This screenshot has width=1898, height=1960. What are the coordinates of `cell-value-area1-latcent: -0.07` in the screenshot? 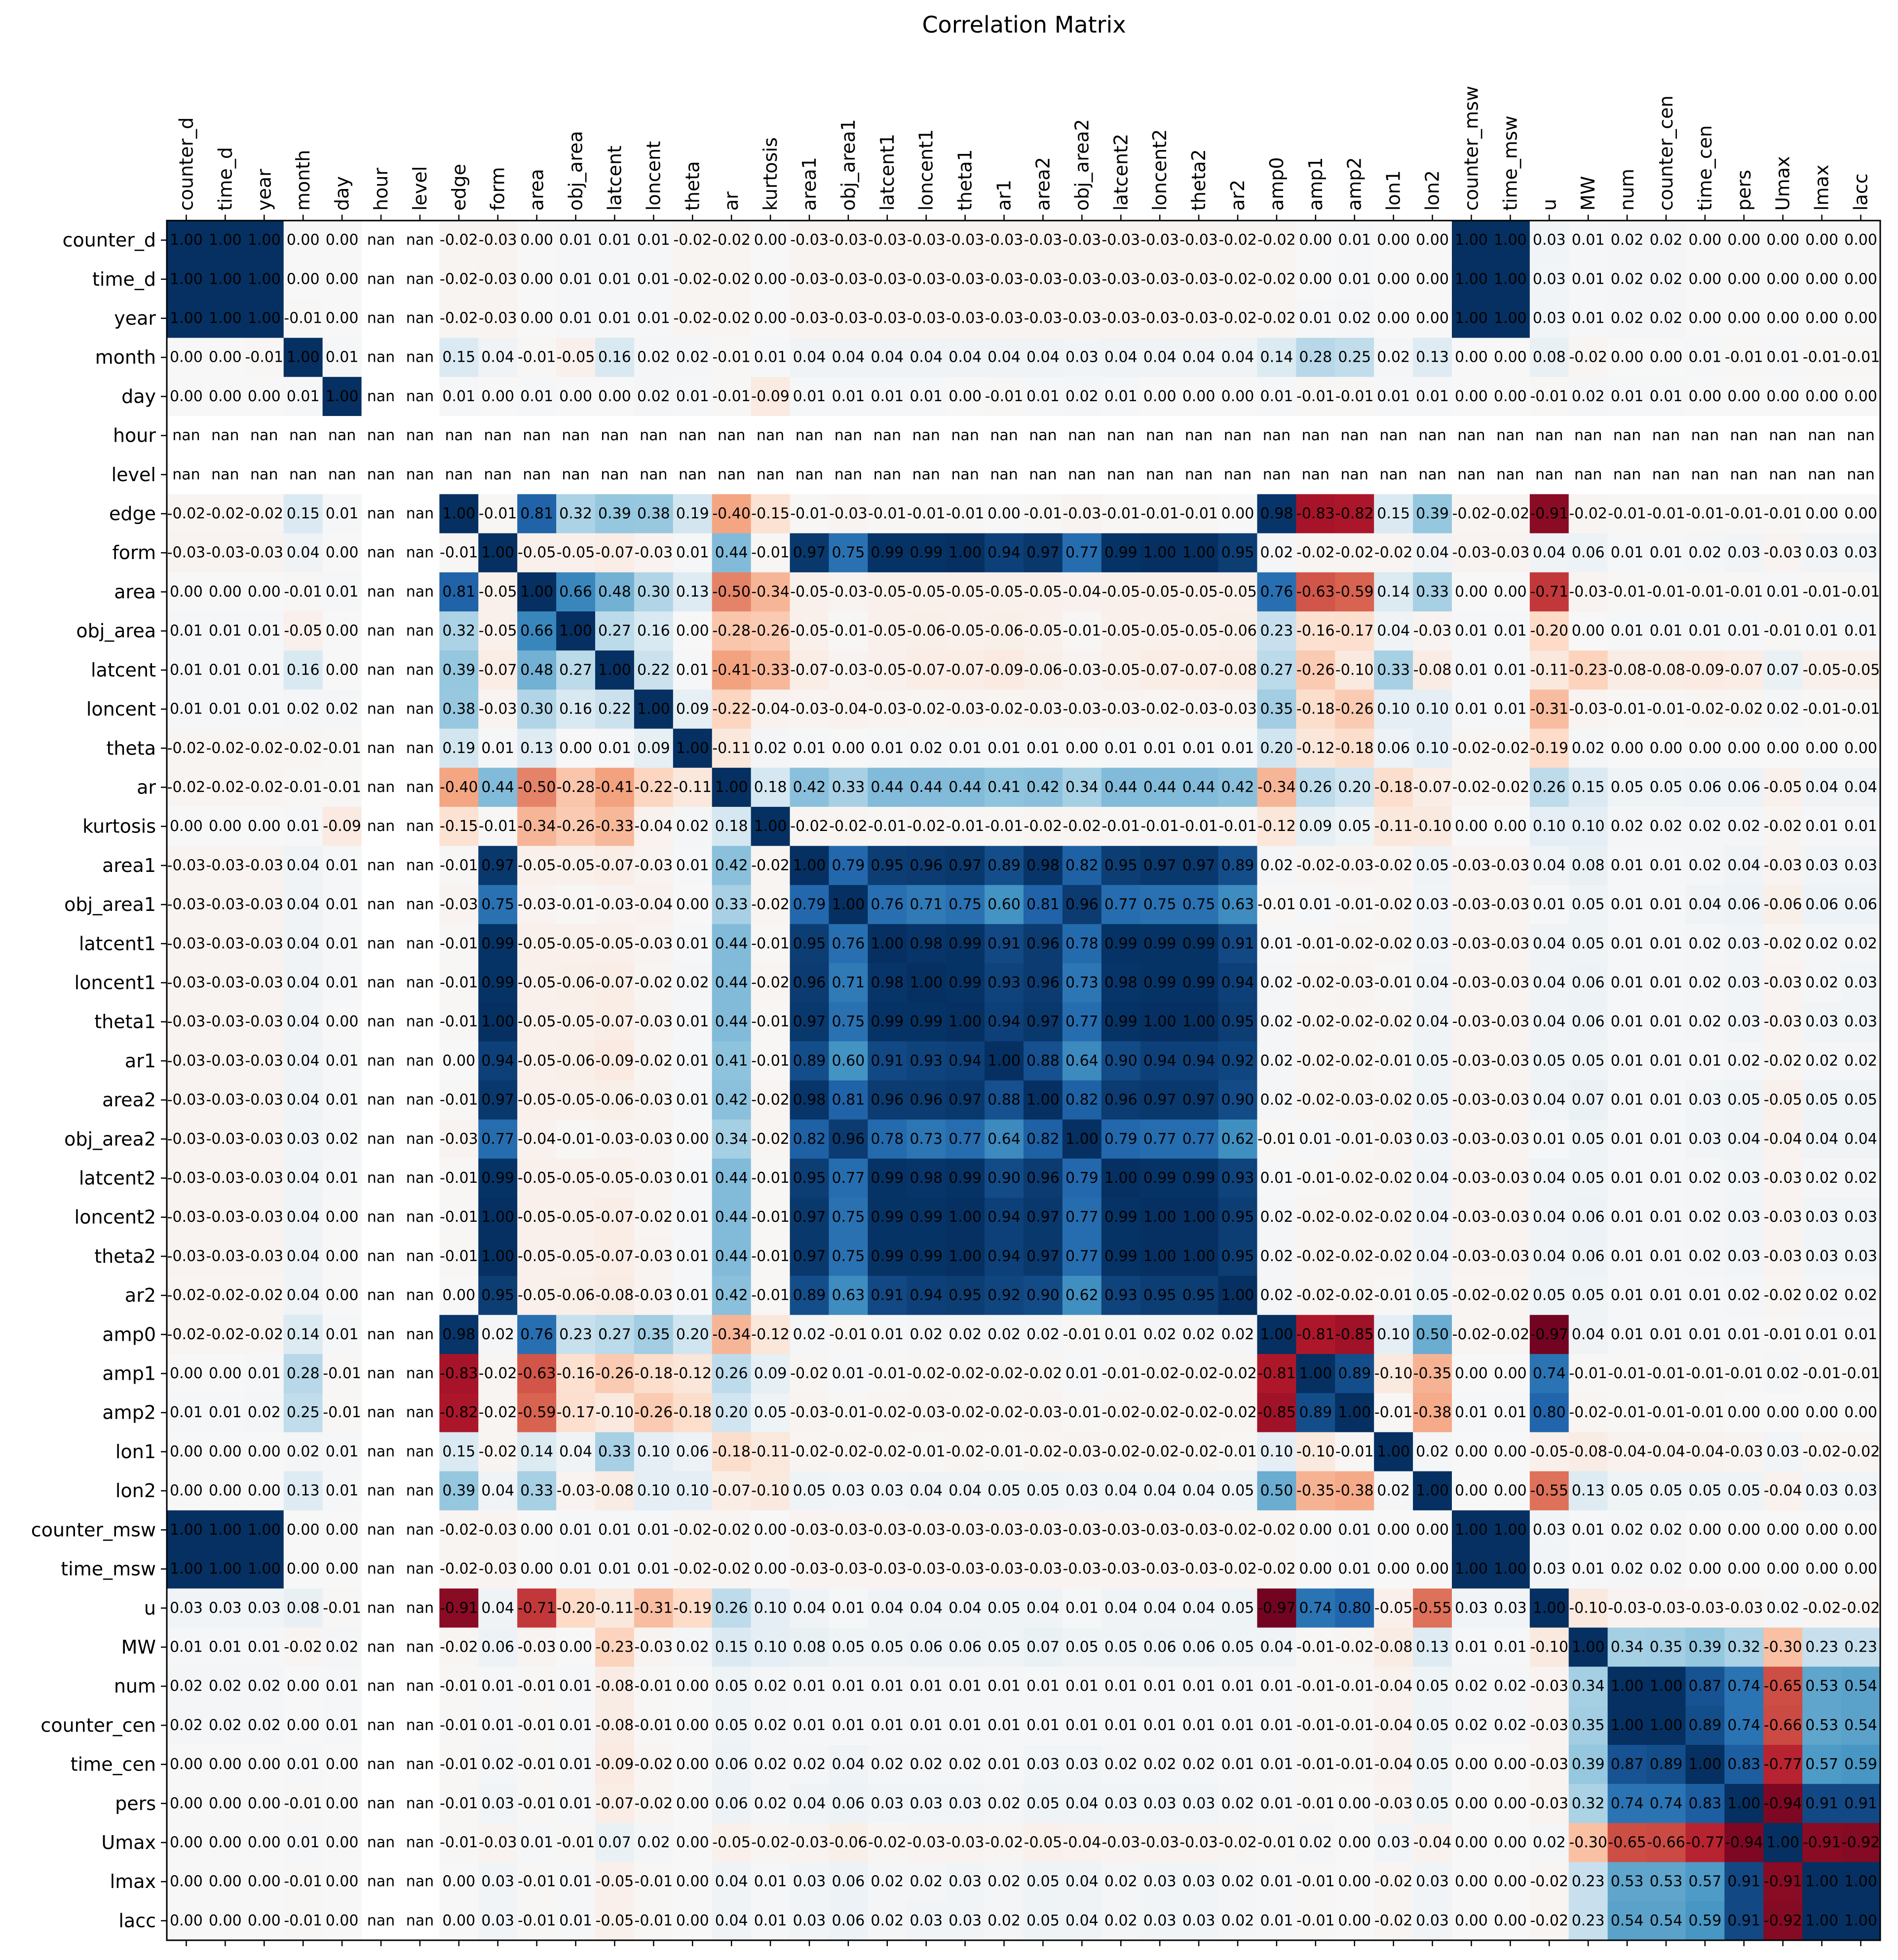 It's located at (615, 865).